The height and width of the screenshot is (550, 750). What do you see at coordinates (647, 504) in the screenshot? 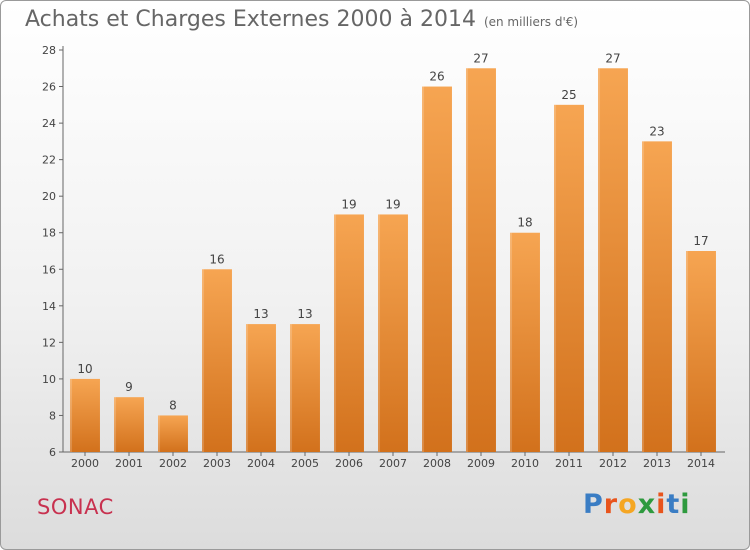
I see `logo-letter: x` at bounding box center [647, 504].